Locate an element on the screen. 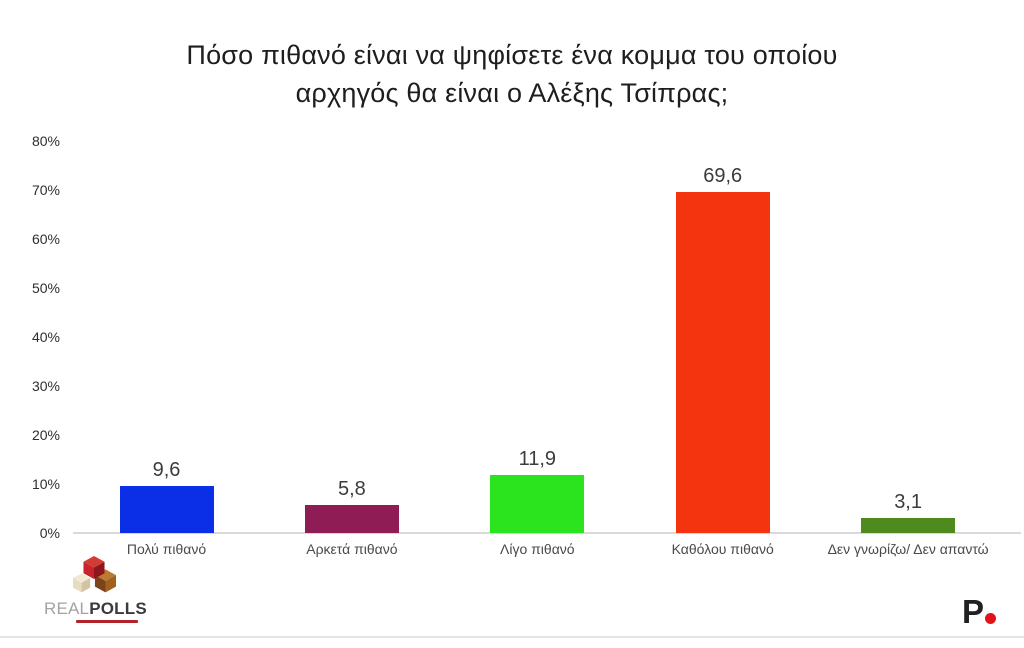 This screenshot has height=648, width=1024. realpolls-wordmark-real: REAL is located at coordinates (67, 608).